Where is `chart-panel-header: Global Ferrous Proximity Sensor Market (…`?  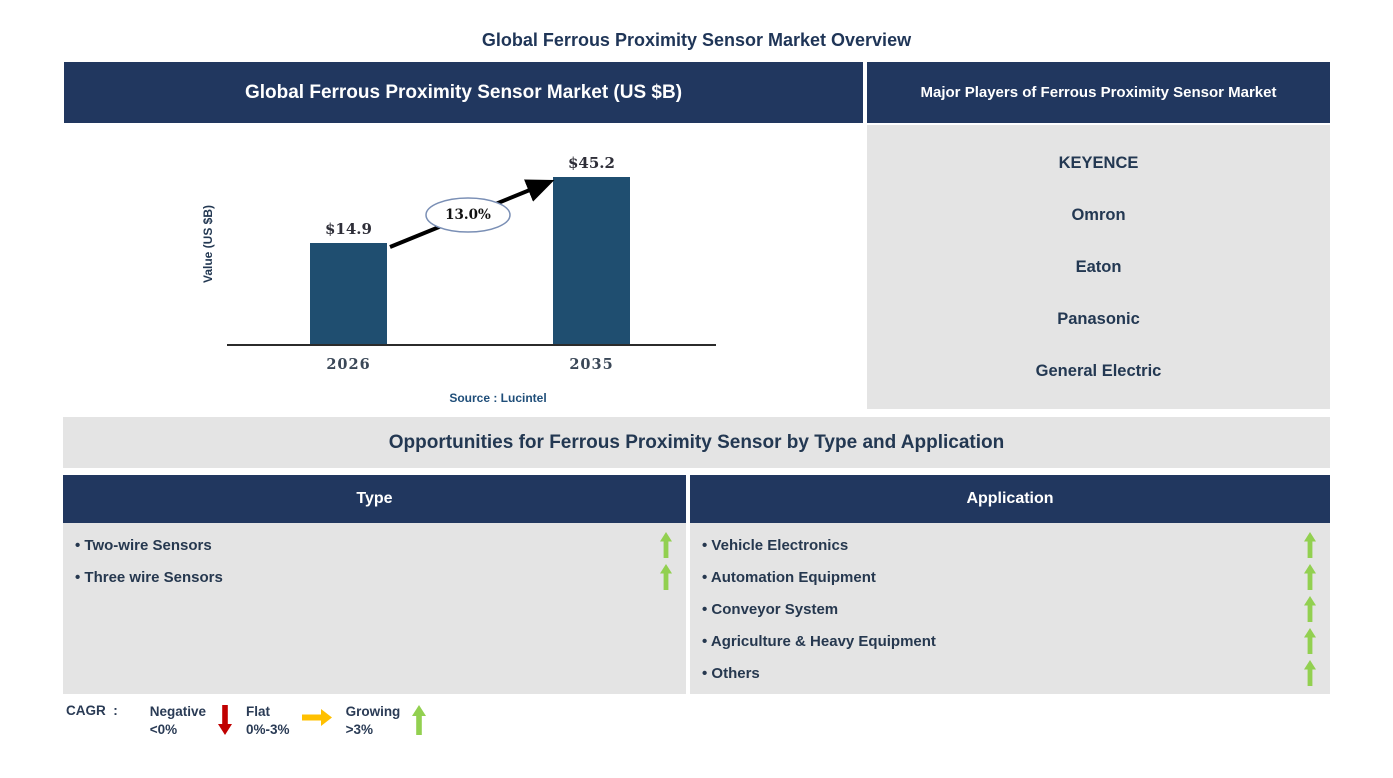
chart-panel-header: Global Ferrous Proximity Sensor Market (… is located at coordinates (463, 92).